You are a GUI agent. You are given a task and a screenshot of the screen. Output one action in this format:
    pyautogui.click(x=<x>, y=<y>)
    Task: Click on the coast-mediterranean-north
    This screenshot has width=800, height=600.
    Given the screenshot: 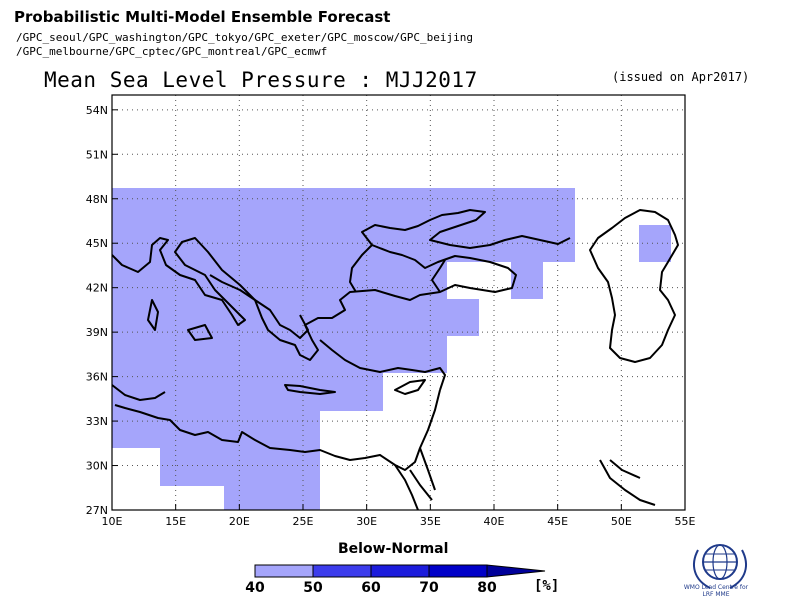 What is the action you would take?
    pyautogui.click(x=341, y=285)
    